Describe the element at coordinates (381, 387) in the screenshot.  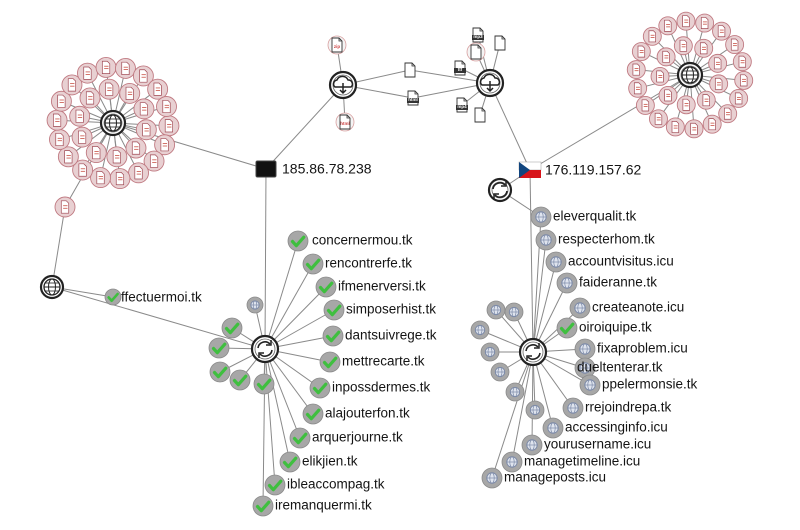
I see `domain-label: inpossdermes.tk` at that location.